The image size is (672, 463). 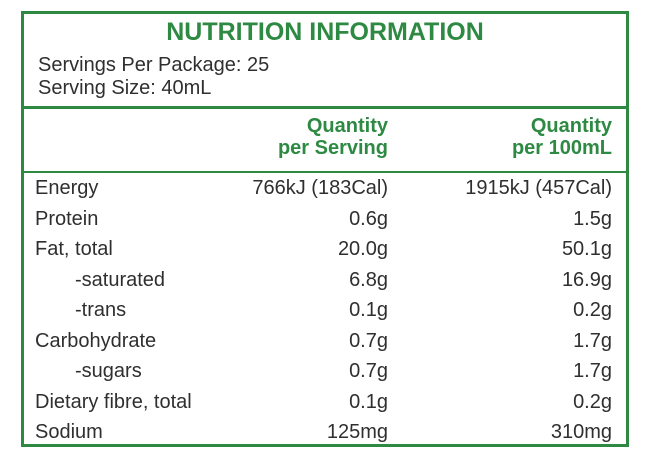 What do you see at coordinates (325, 282) in the screenshot?
I see `table-row: -saturated 6.8g 16.9g` at bounding box center [325, 282].